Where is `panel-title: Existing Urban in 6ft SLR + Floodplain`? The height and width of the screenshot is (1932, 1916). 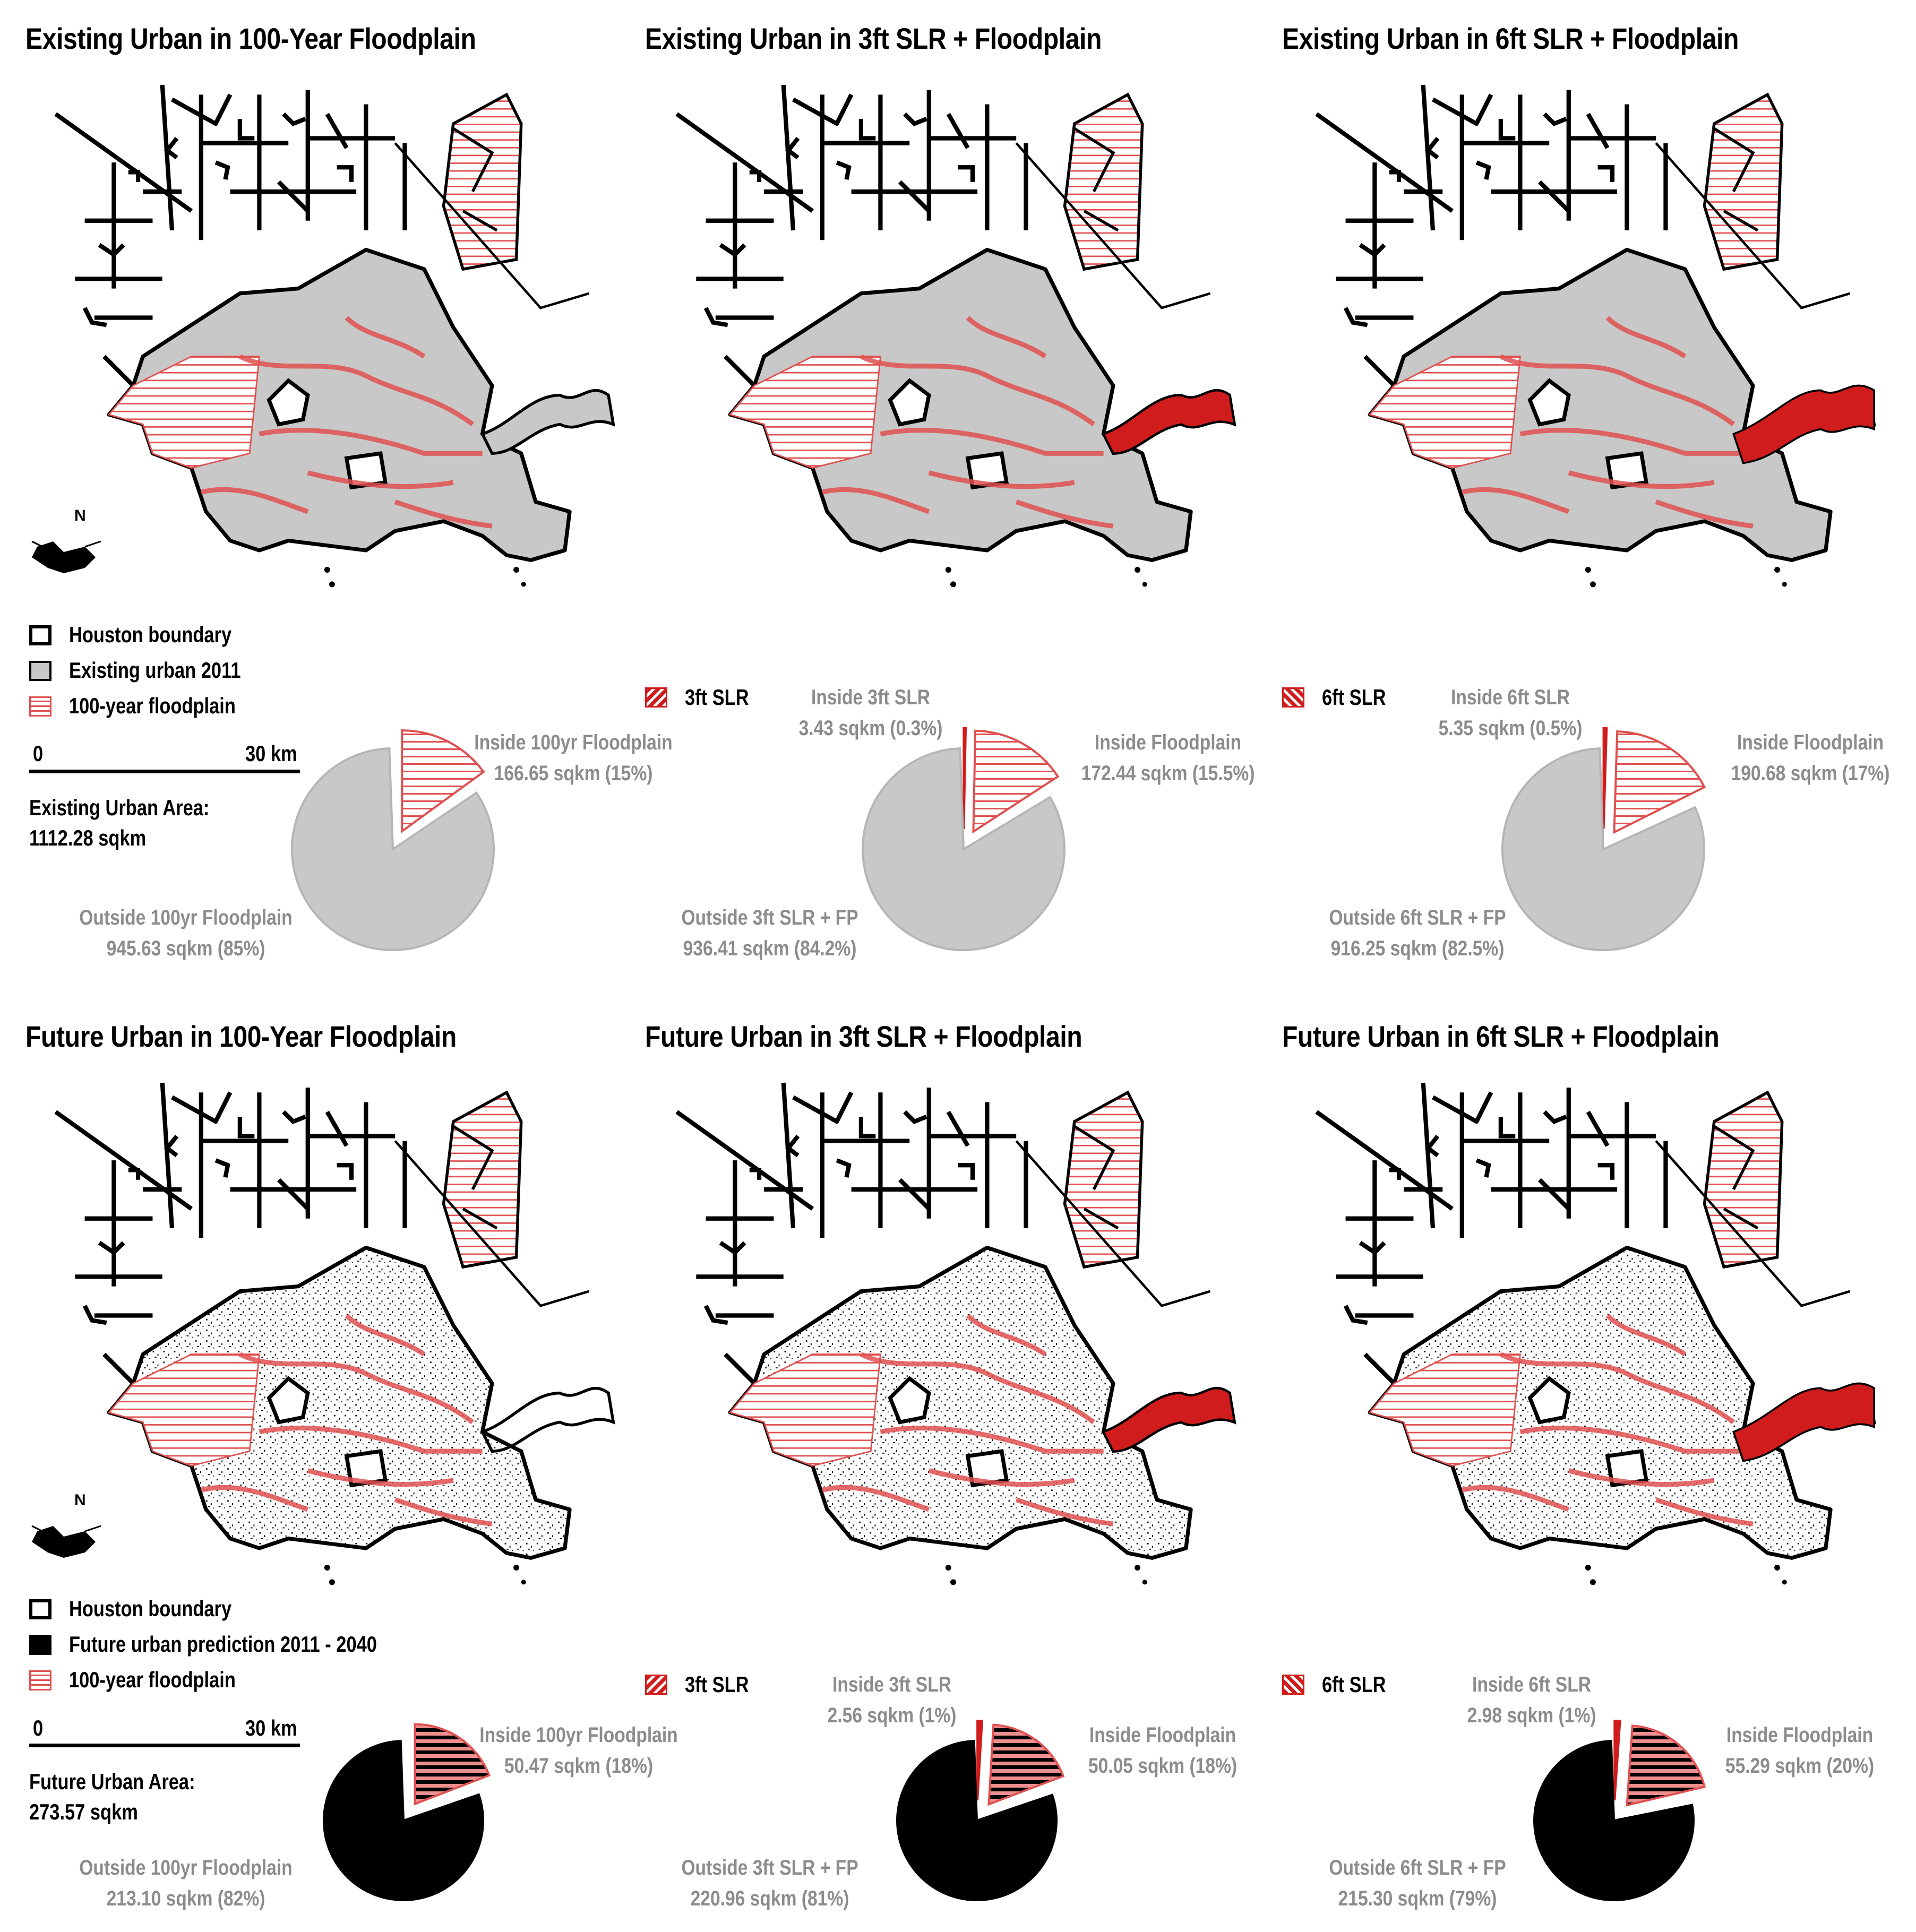
panel-title: Existing Urban in 6ft SLR + Floodplain is located at coordinates (1510, 38).